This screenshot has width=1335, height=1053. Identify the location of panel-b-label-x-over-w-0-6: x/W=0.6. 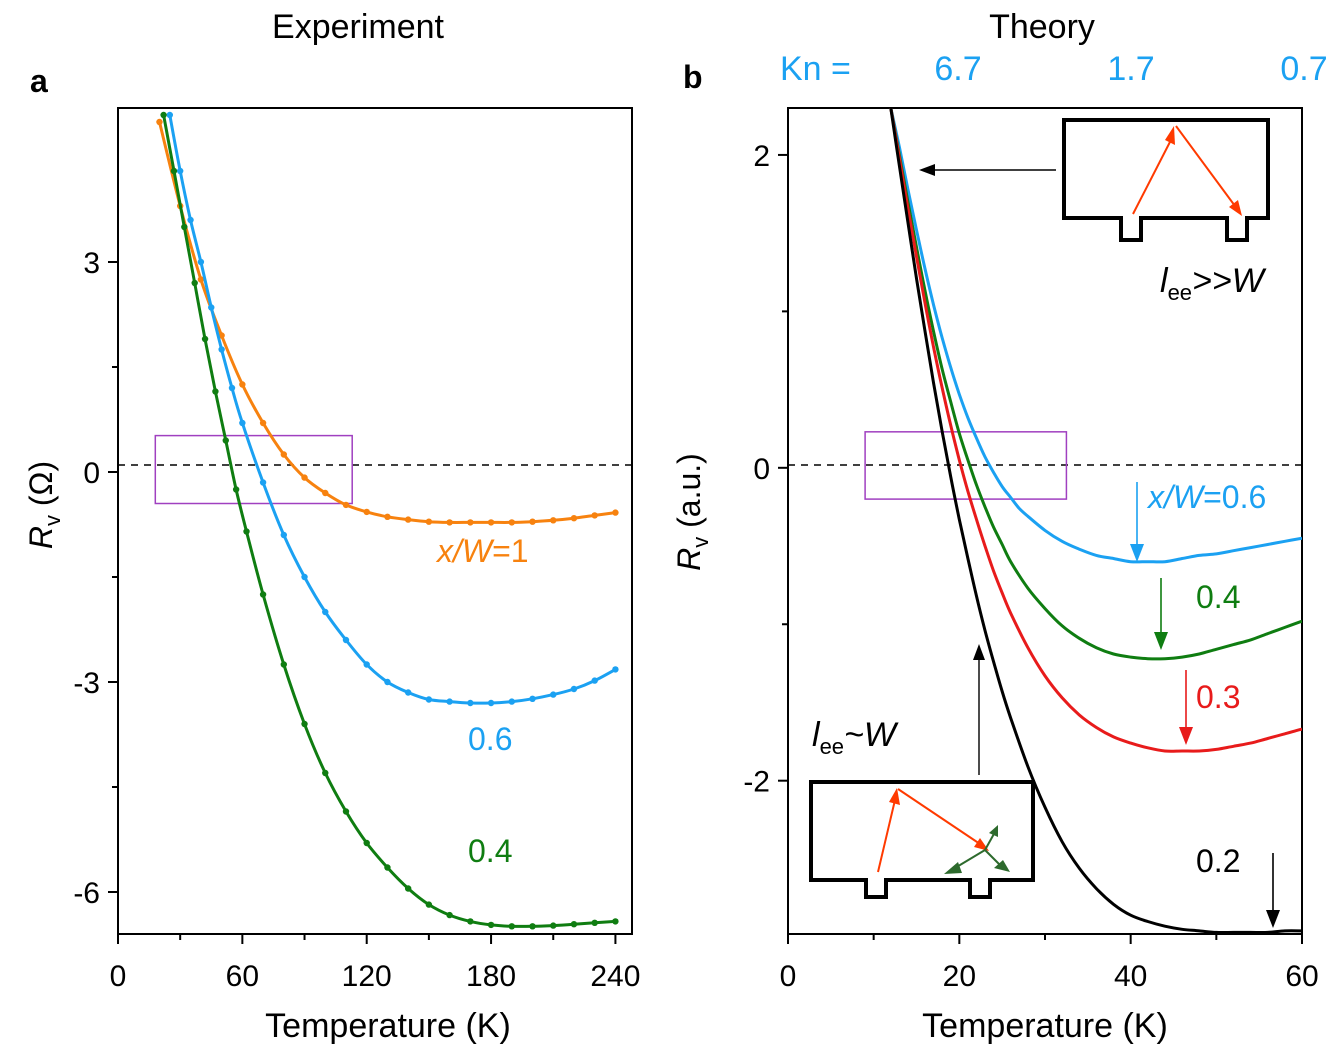
(1206, 497).